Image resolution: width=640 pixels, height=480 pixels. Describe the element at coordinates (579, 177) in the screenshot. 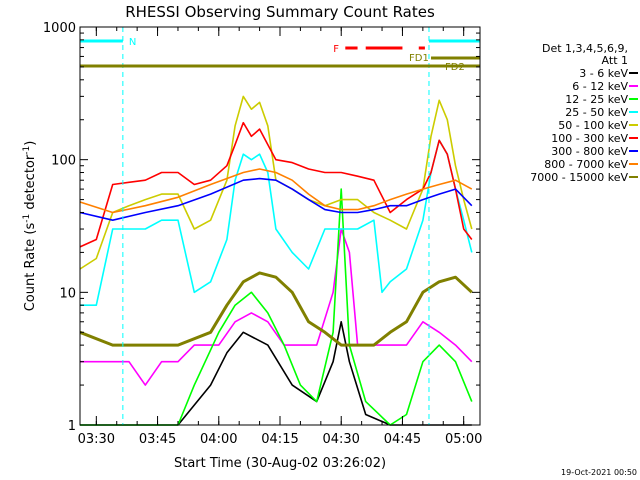

I see `legend-label-9: 7000 - 15000 keV` at that location.